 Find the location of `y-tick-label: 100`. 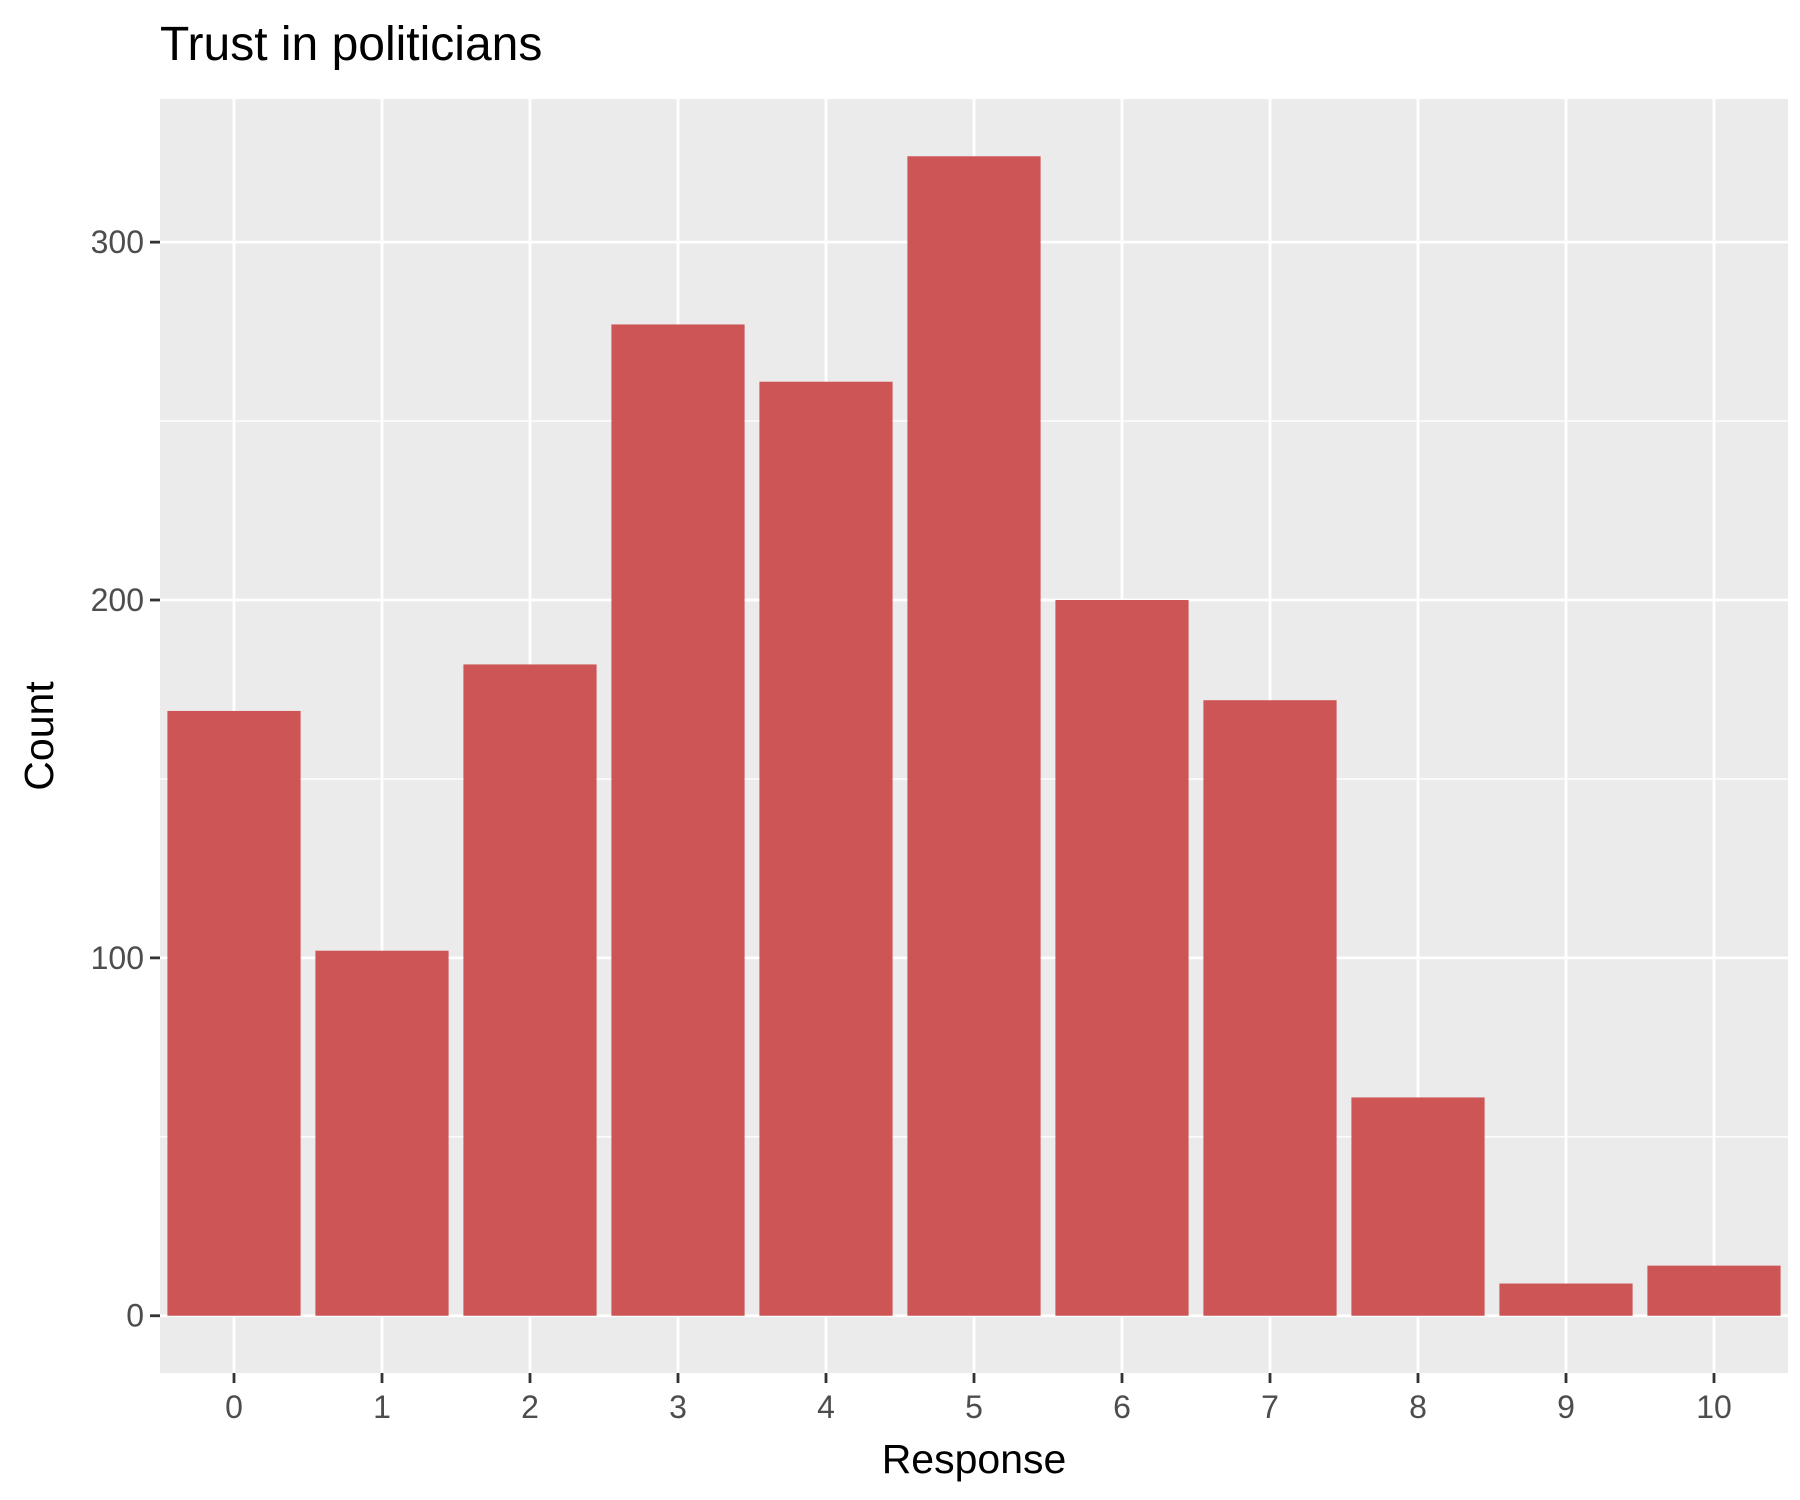

y-tick-label: 100 is located at coordinates (117, 958).